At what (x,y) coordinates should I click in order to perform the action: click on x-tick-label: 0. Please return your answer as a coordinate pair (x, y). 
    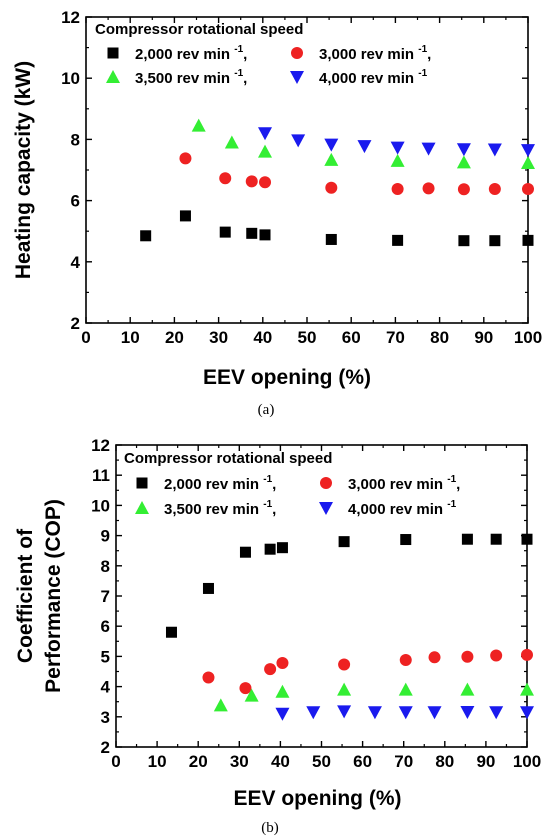
    Looking at the image, I should click on (115, 761).